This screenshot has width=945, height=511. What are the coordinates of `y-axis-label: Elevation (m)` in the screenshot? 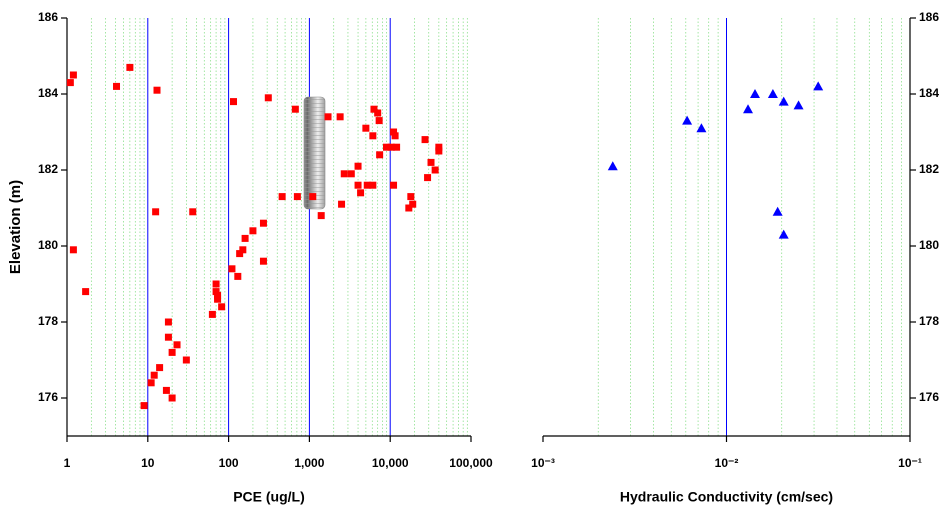 It's located at (15, 227).